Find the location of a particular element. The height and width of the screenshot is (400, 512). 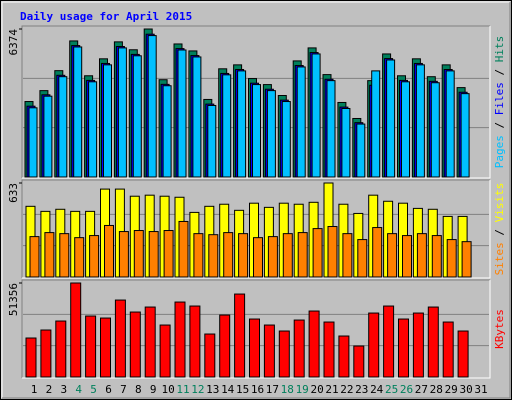

x-tick-label: 17 is located at coordinates (272, 389).